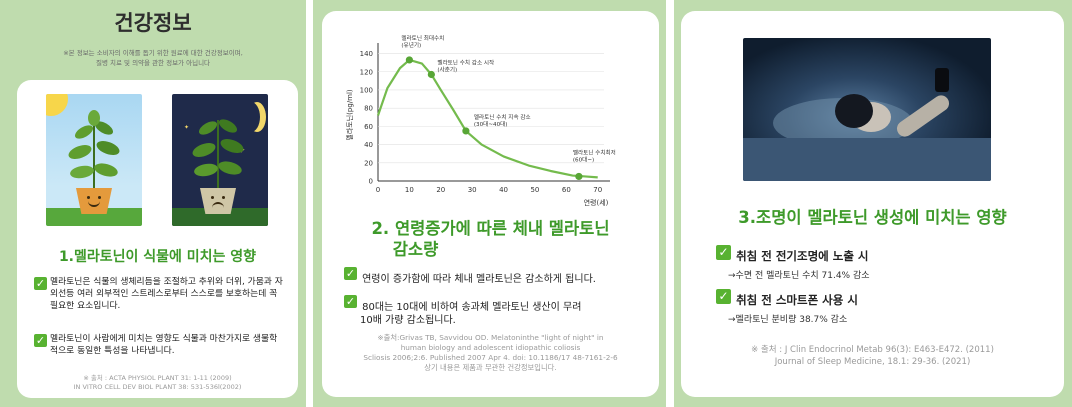  Describe the element at coordinates (378, 190) in the screenshot. I see `x-tick-label: 0` at that location.